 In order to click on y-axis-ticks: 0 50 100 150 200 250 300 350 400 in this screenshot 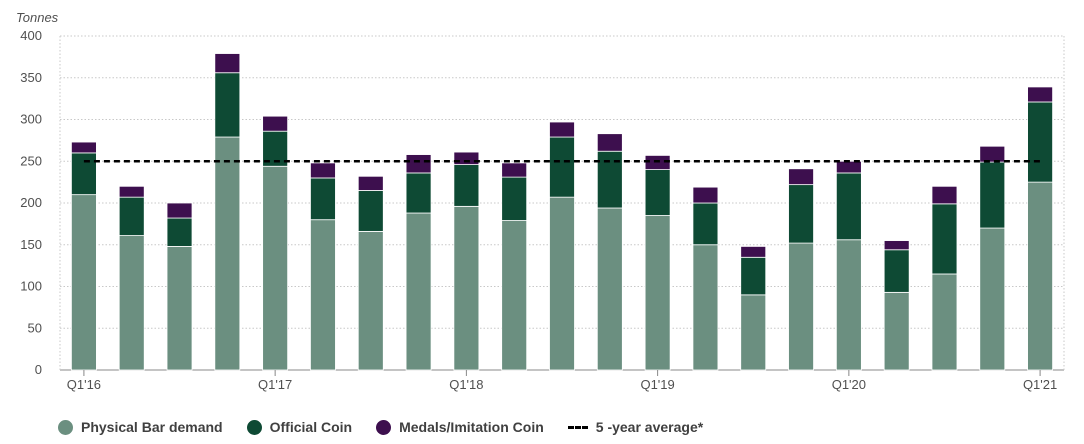, I will do `click(31, 202)`.